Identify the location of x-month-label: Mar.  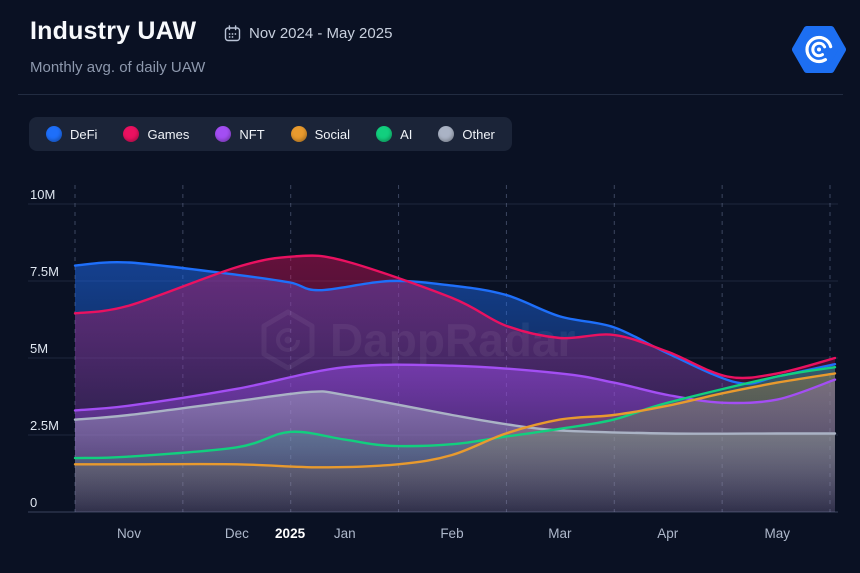
(560, 533).